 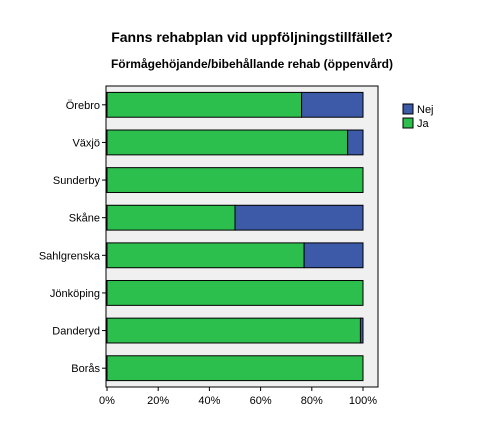 What do you see at coordinates (107, 401) in the screenshot?
I see `x-tick-label: 0%` at bounding box center [107, 401].